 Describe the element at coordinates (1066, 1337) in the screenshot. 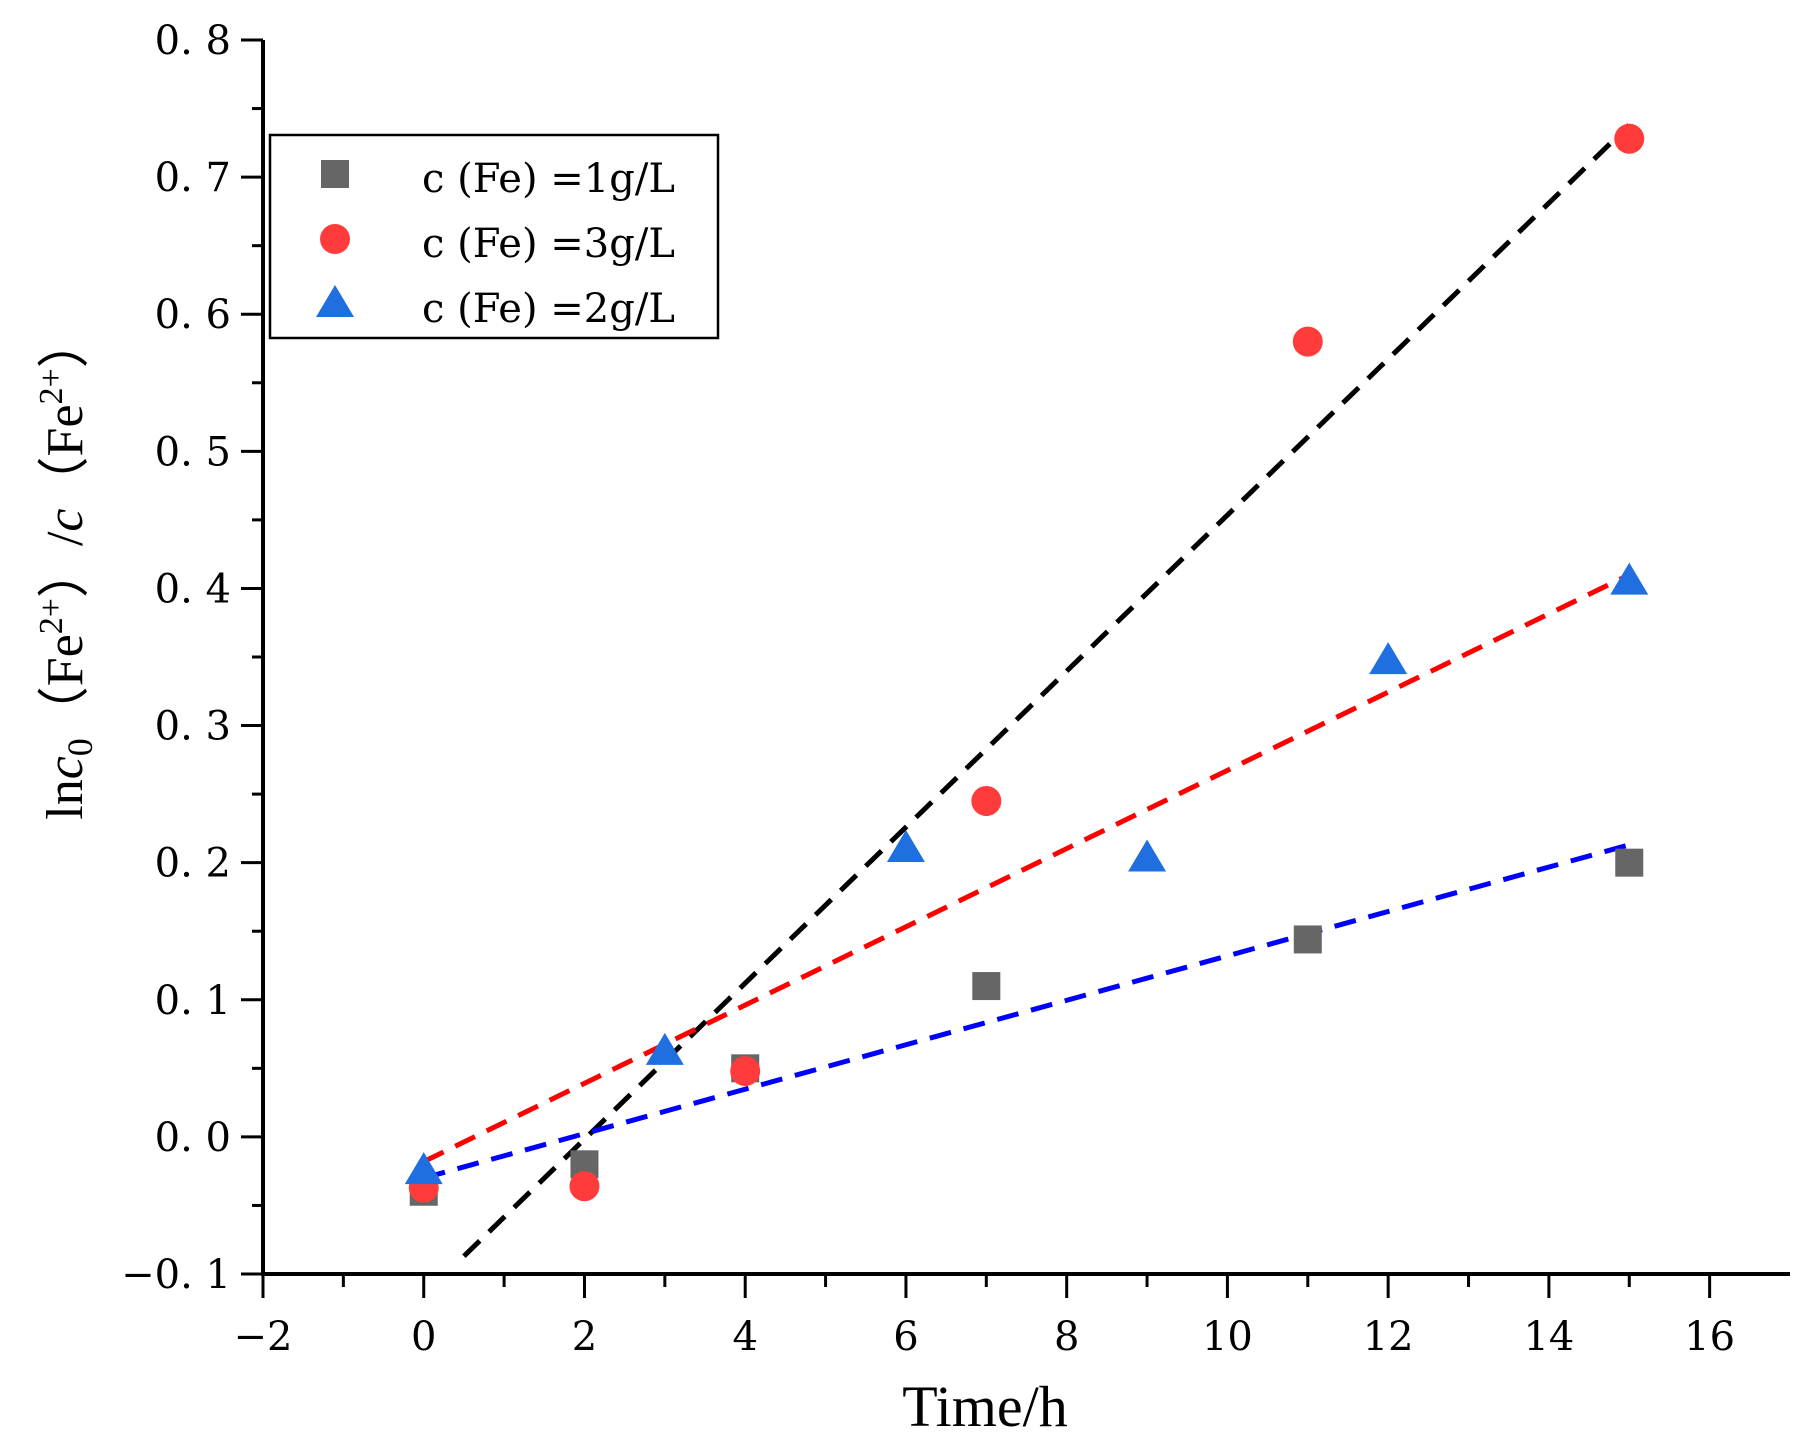

I see `x-tick-label: 8` at that location.